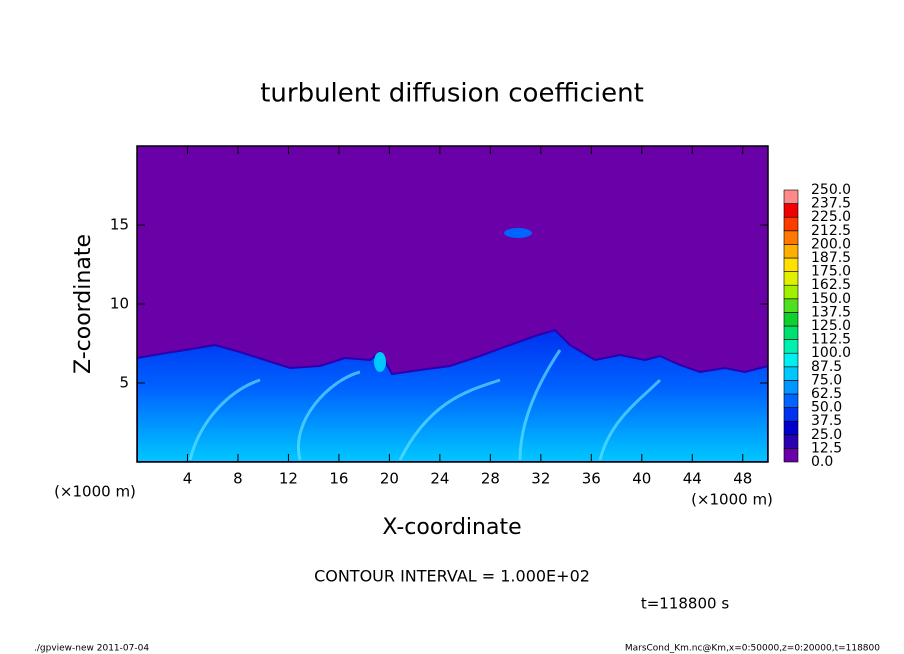 This screenshot has height=654, width=904. I want to click on x-tick-label: 8, so click(238, 479).